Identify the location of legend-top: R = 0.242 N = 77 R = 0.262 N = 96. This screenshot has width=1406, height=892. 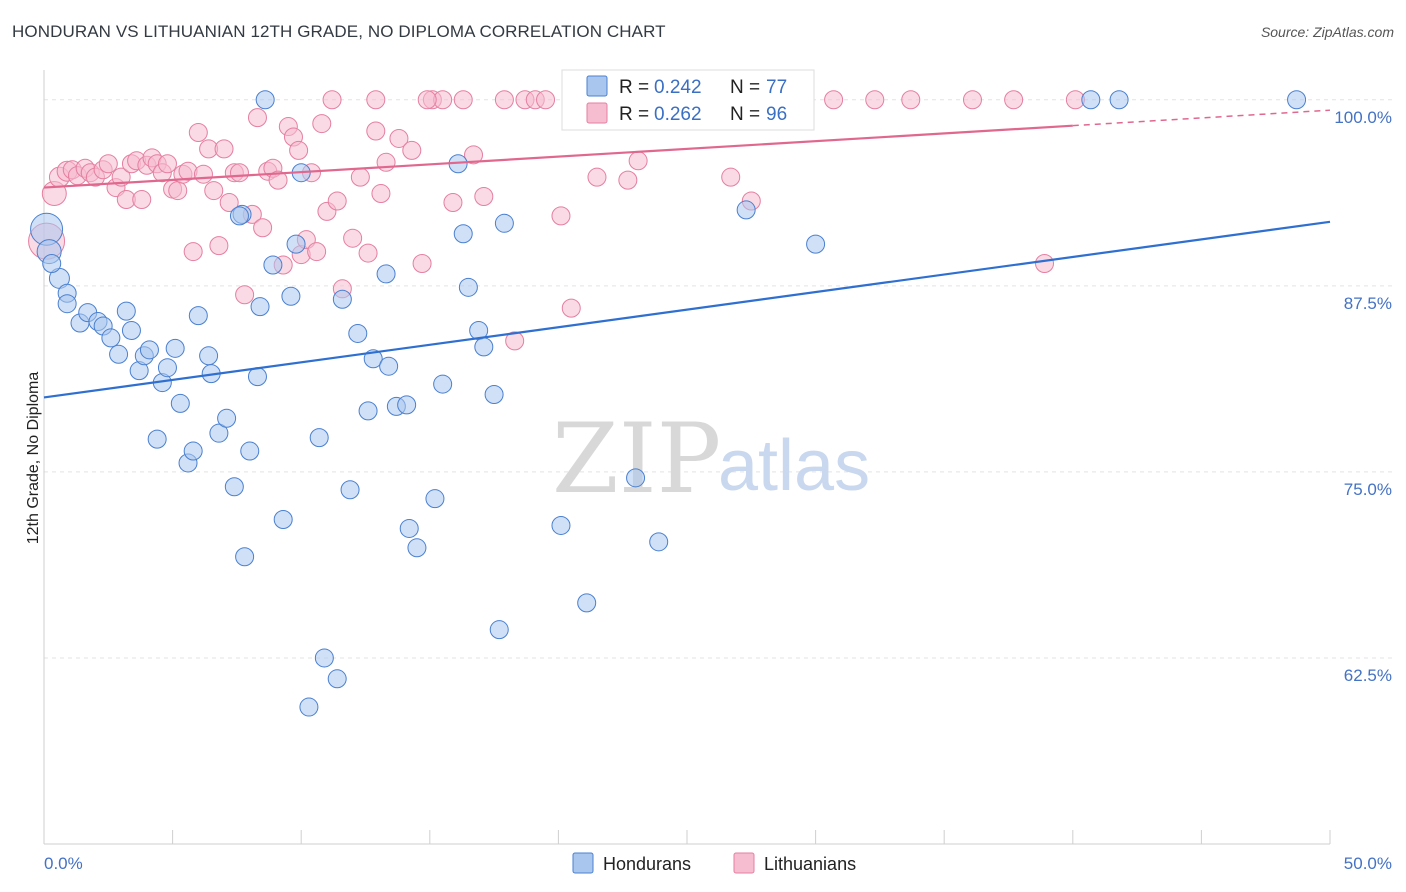
(688, 100).